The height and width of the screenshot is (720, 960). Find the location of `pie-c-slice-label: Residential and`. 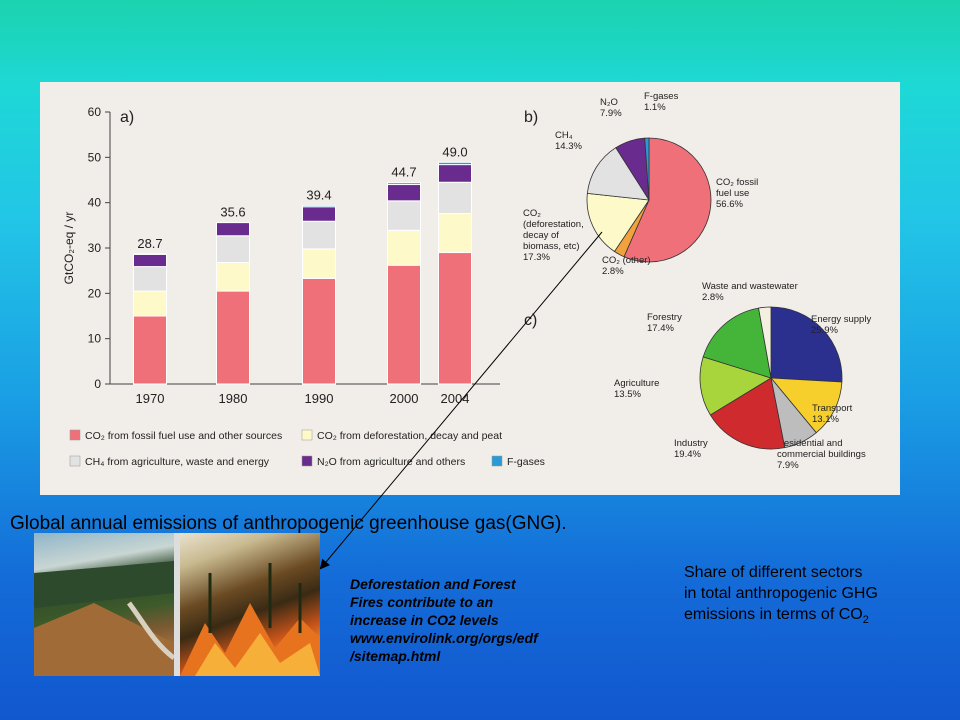

pie-c-slice-label: Residential and is located at coordinates (810, 443).